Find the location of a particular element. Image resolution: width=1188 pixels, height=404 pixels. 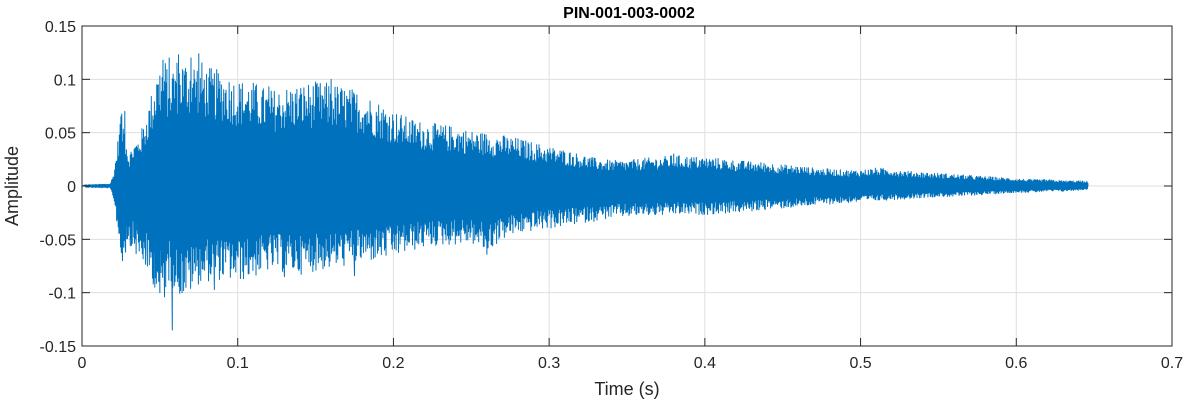

x-axis-title: Time (s) is located at coordinates (626, 389).